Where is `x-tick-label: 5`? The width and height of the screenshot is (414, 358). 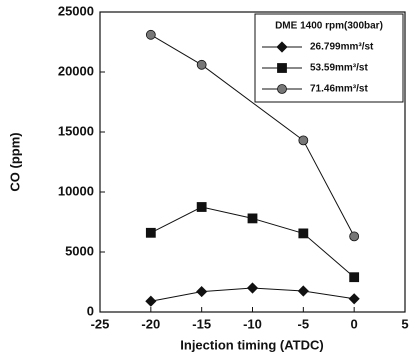 x-tick-label: 5 is located at coordinates (404, 323).